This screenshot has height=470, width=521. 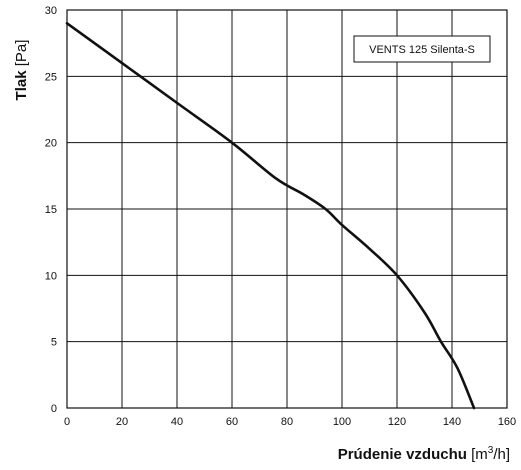 What do you see at coordinates (424, 454) in the screenshot?
I see `x-axis-title: Prúdenie vzduchu [m3/h]` at bounding box center [424, 454].